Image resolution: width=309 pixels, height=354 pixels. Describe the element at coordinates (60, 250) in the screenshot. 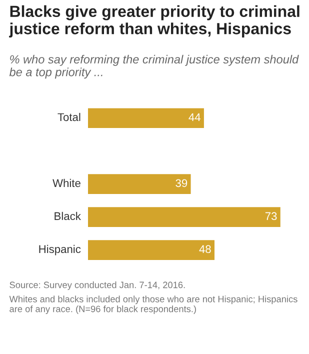

I see `y-tick-label: Hispanic` at that location.